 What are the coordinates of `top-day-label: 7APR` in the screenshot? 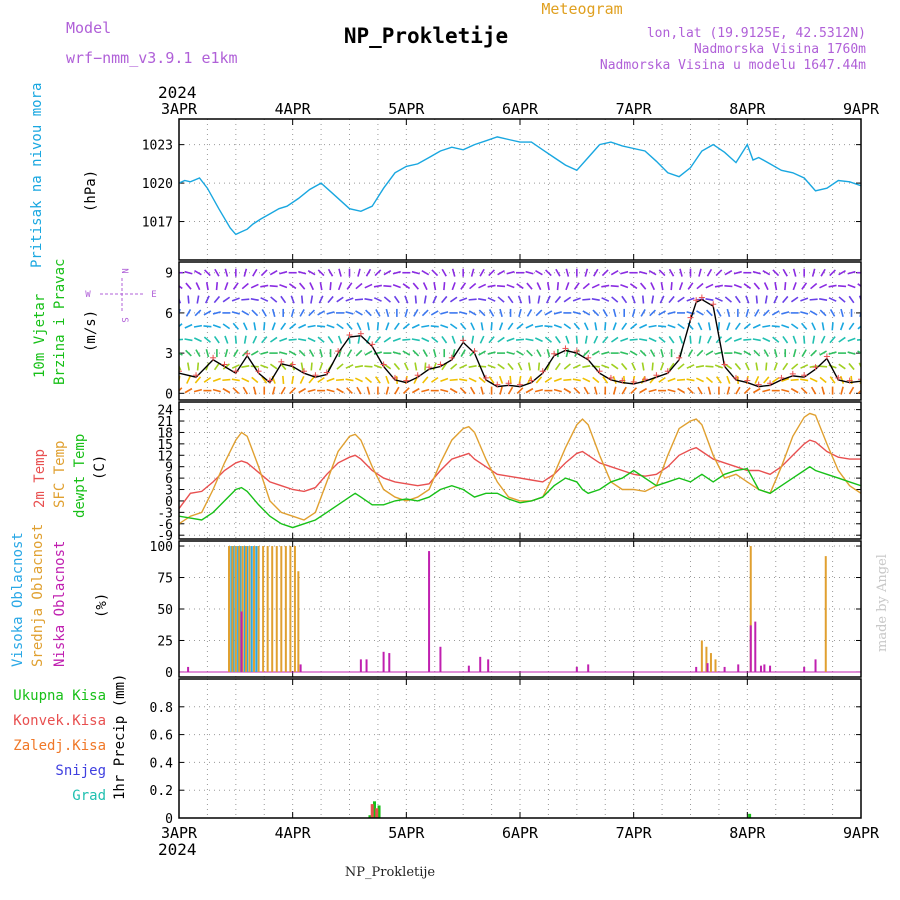 It's located at (634, 109).